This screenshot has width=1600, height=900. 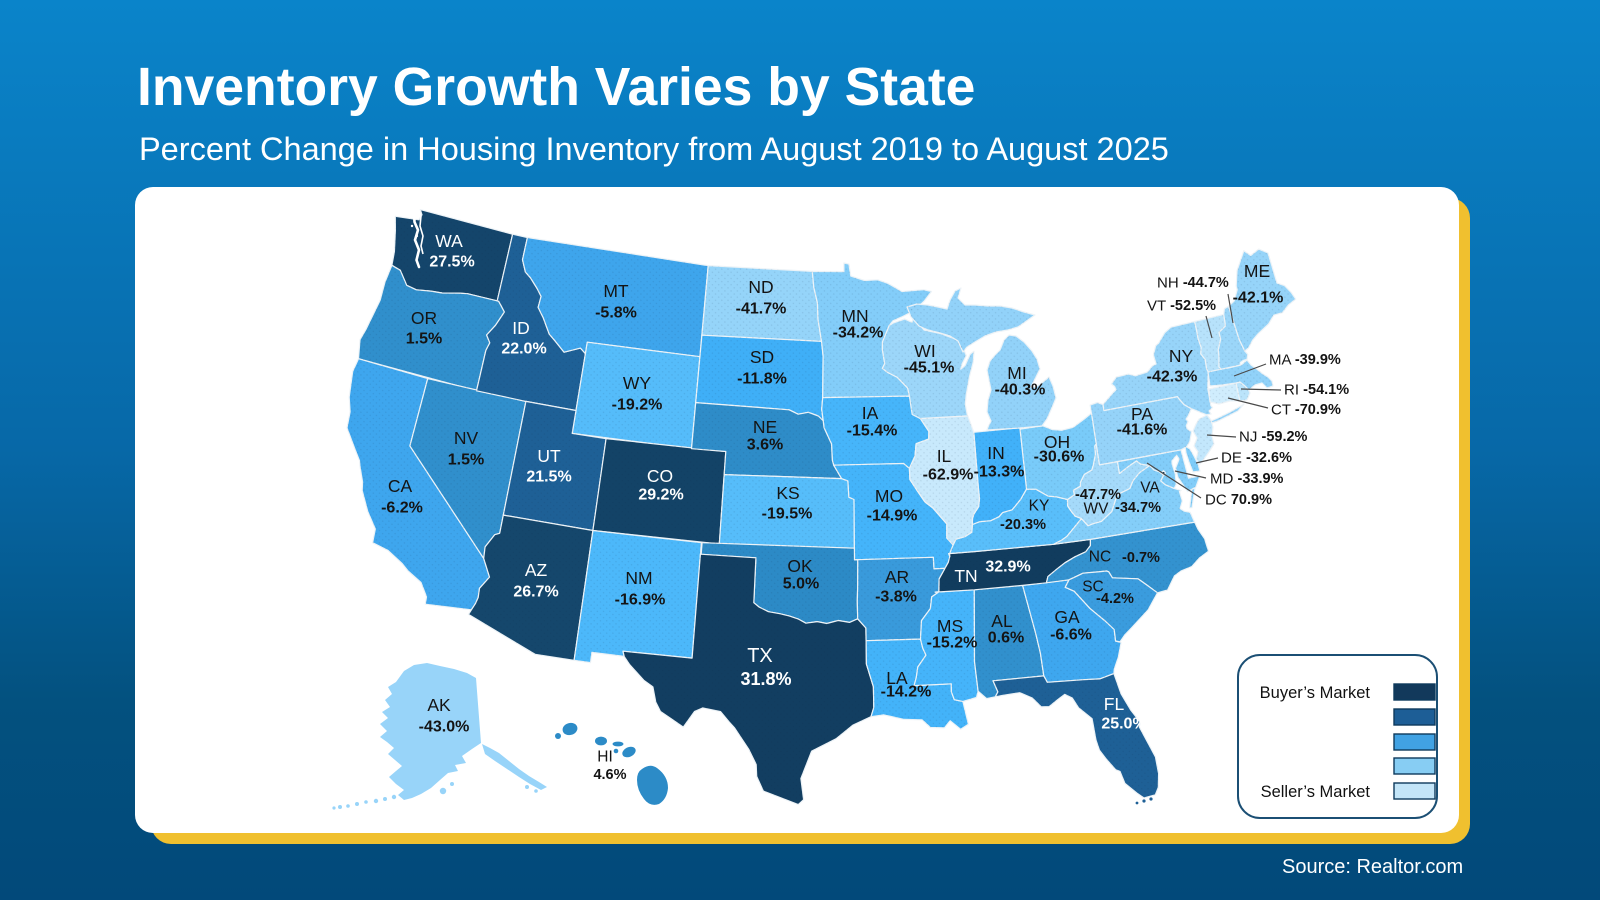 What do you see at coordinates (449, 241) in the screenshot?
I see `svg-text: WA` at bounding box center [449, 241].